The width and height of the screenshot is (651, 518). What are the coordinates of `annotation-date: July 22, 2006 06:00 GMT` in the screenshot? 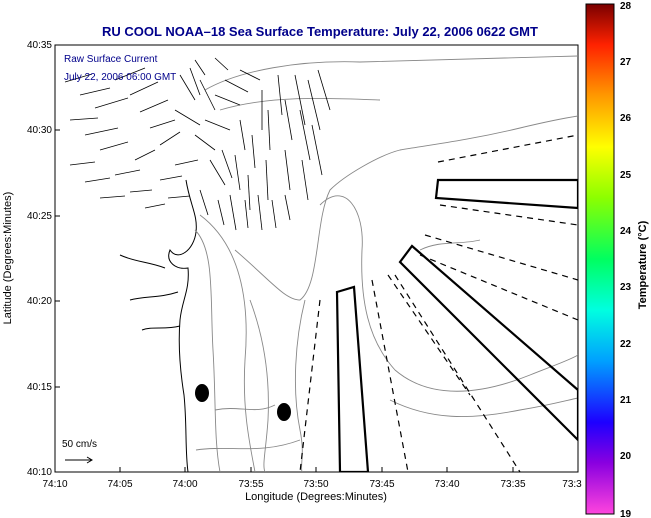 It's located at (120, 77).